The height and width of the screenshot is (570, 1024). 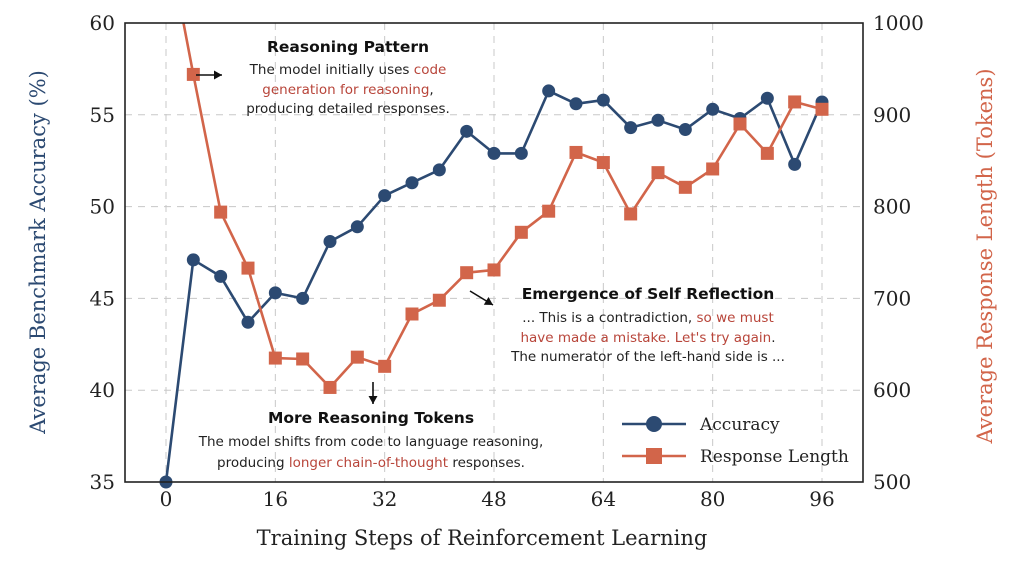 What do you see at coordinates (331, 70) in the screenshot?
I see `annotation-segment: The model initially uses` at bounding box center [331, 70].